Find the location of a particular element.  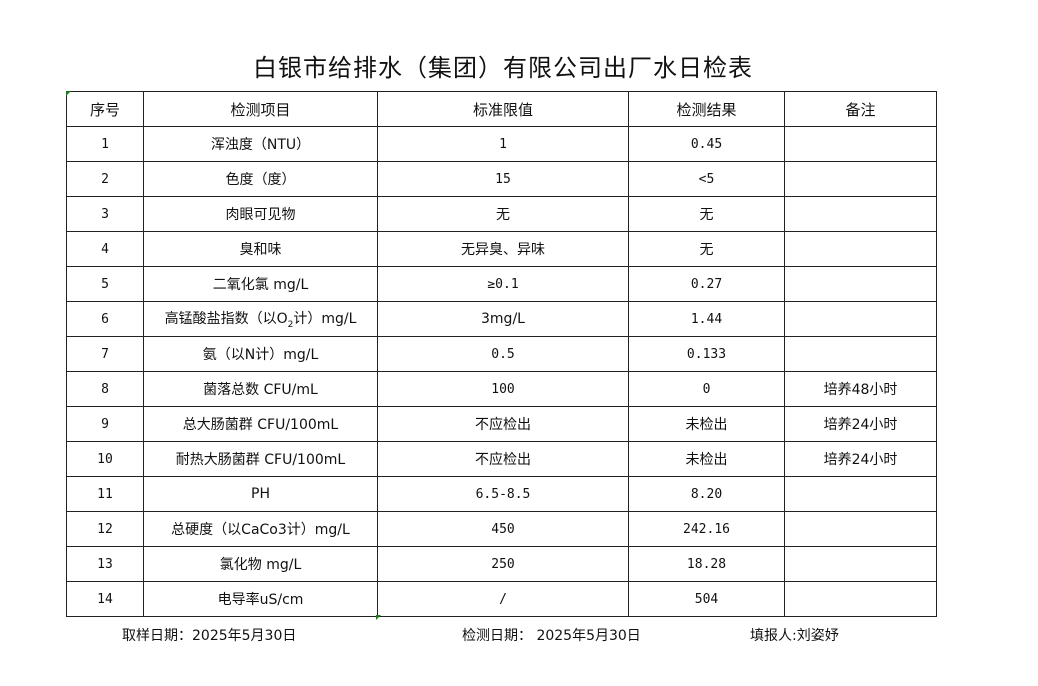

test-item: 总硬度（以CaCo3计）mg/L is located at coordinates (260, 529).